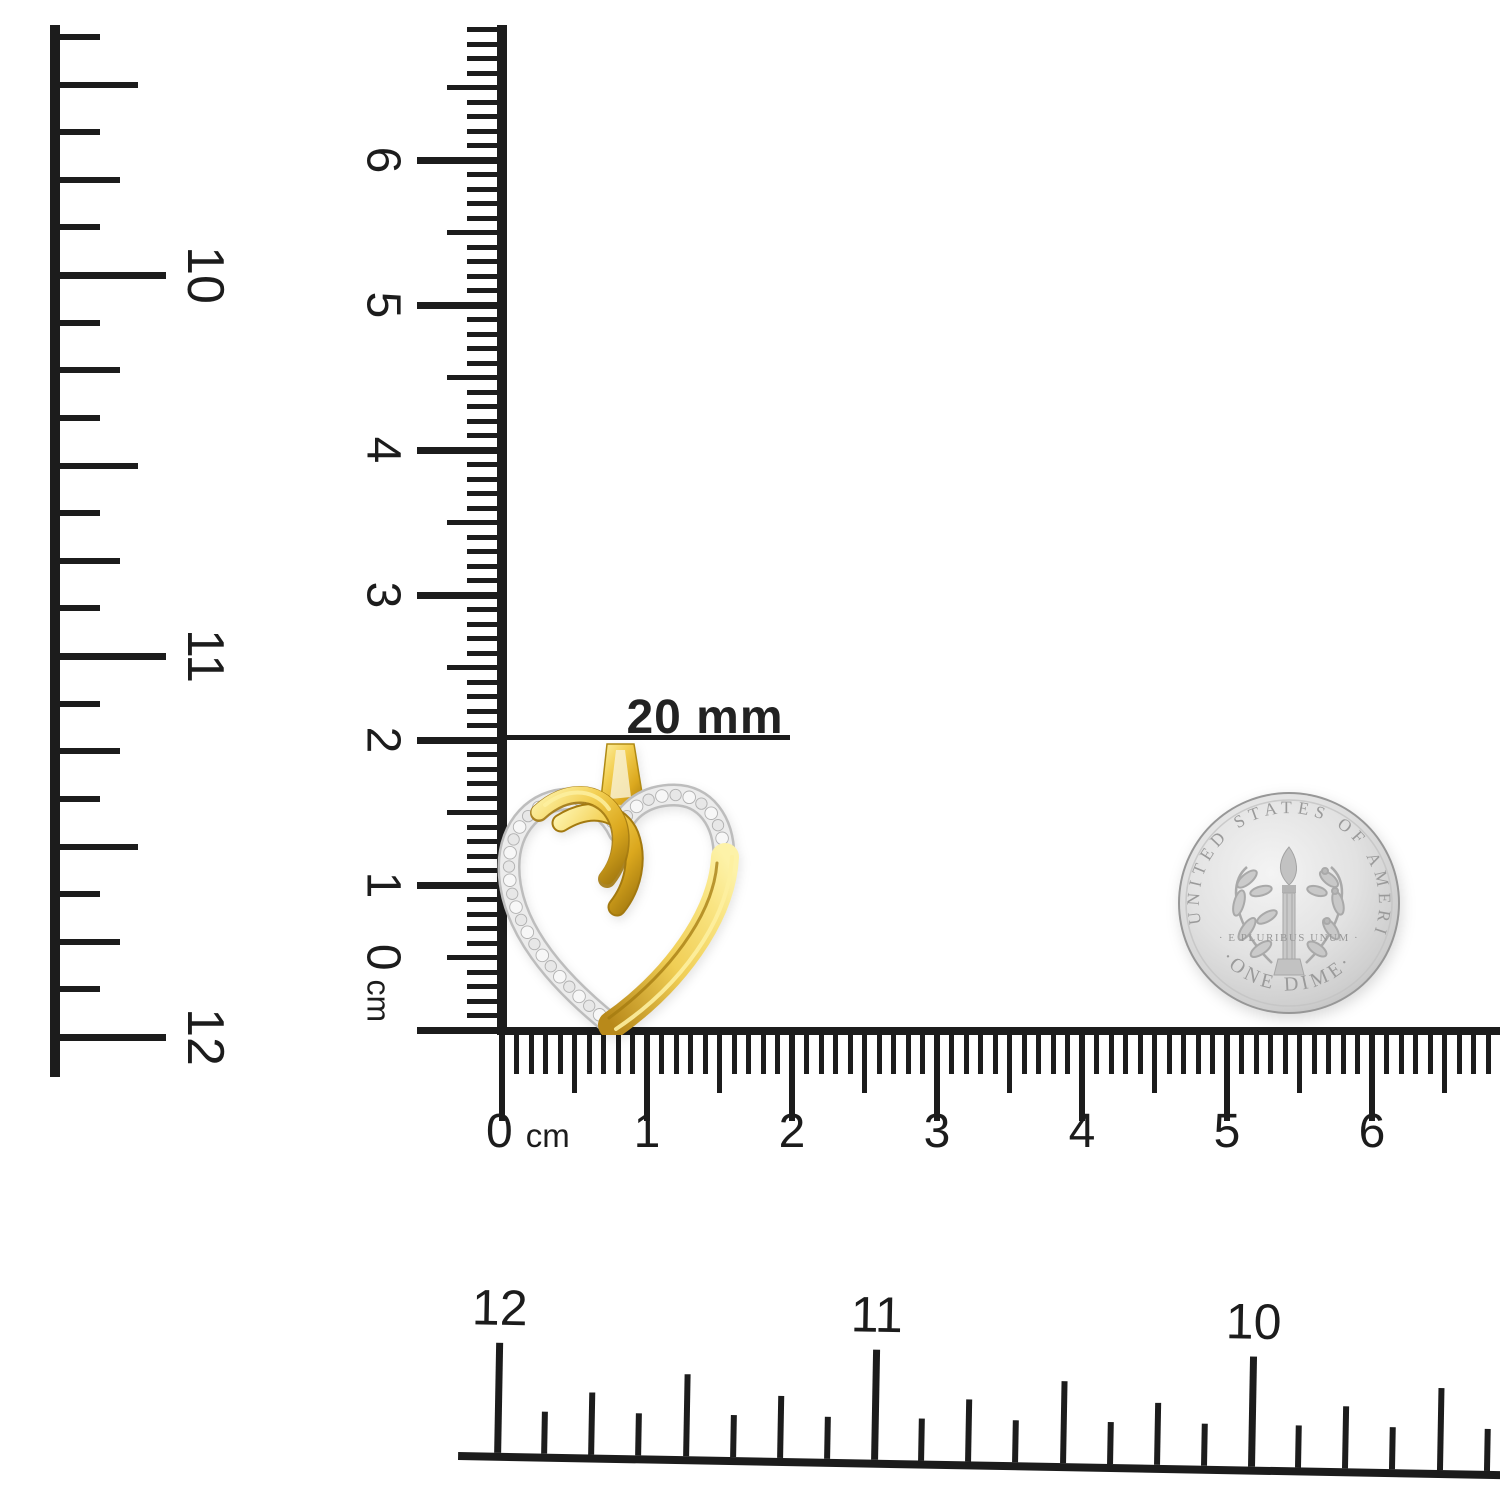  Describe the element at coordinates (647, 1131) in the screenshot. I see `ruler-number: 1` at that location.